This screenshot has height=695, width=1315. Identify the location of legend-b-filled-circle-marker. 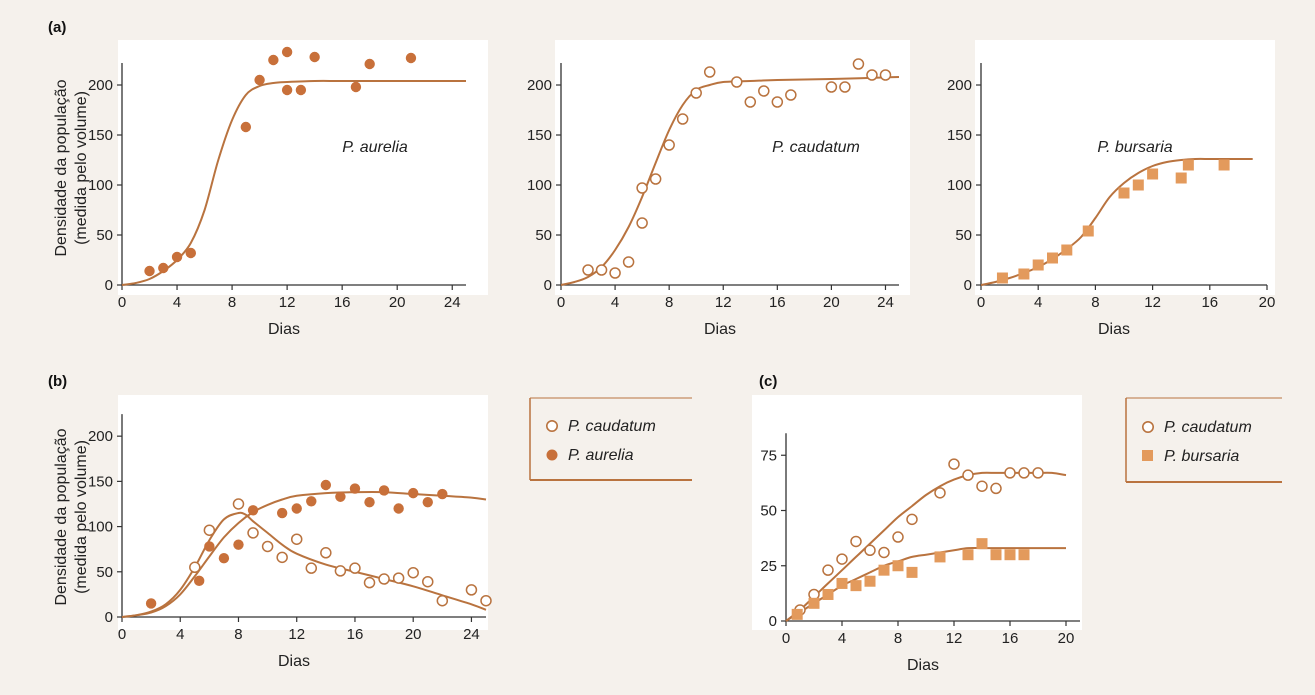
(552, 455).